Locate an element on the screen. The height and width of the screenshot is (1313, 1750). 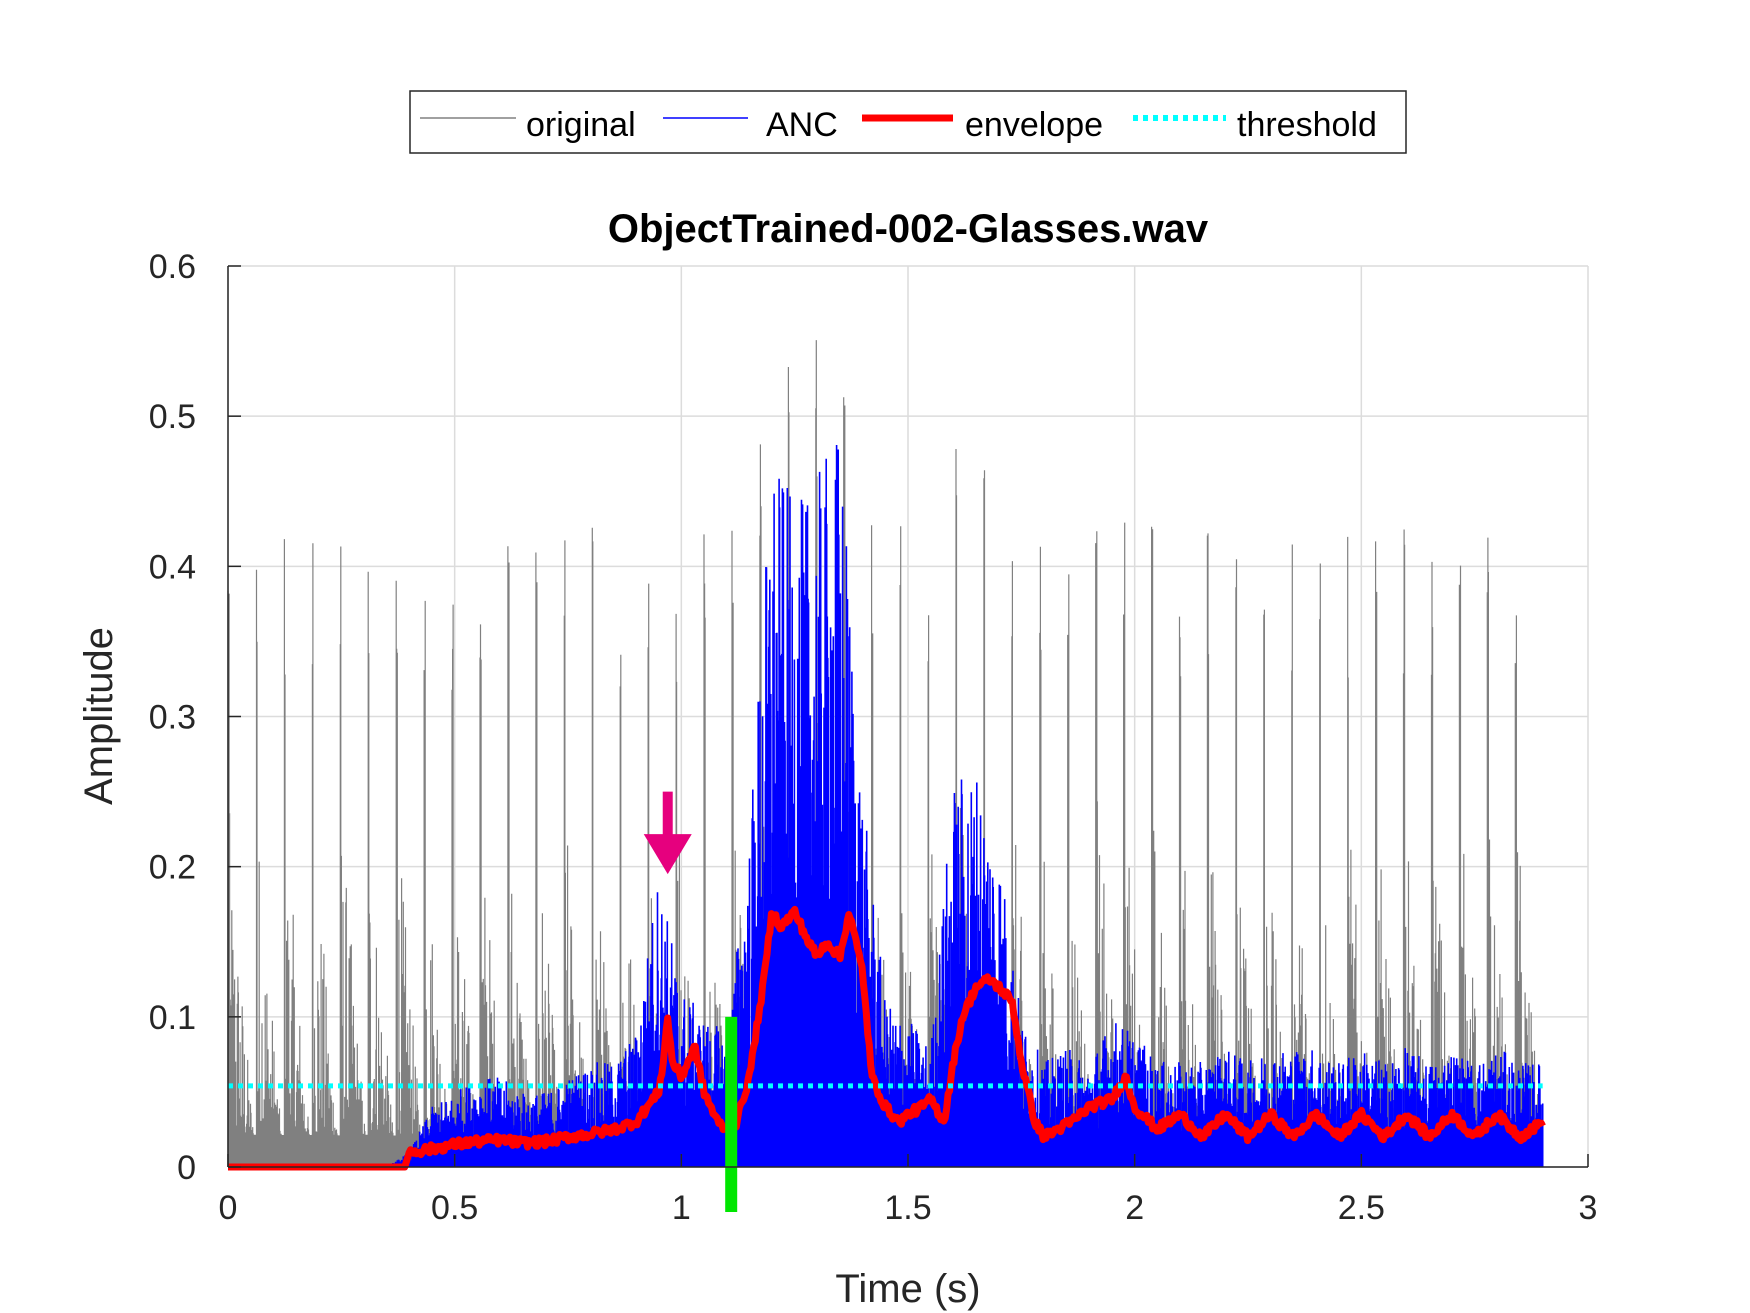
x-tick-label: 2.5 is located at coordinates (1361, 1208).